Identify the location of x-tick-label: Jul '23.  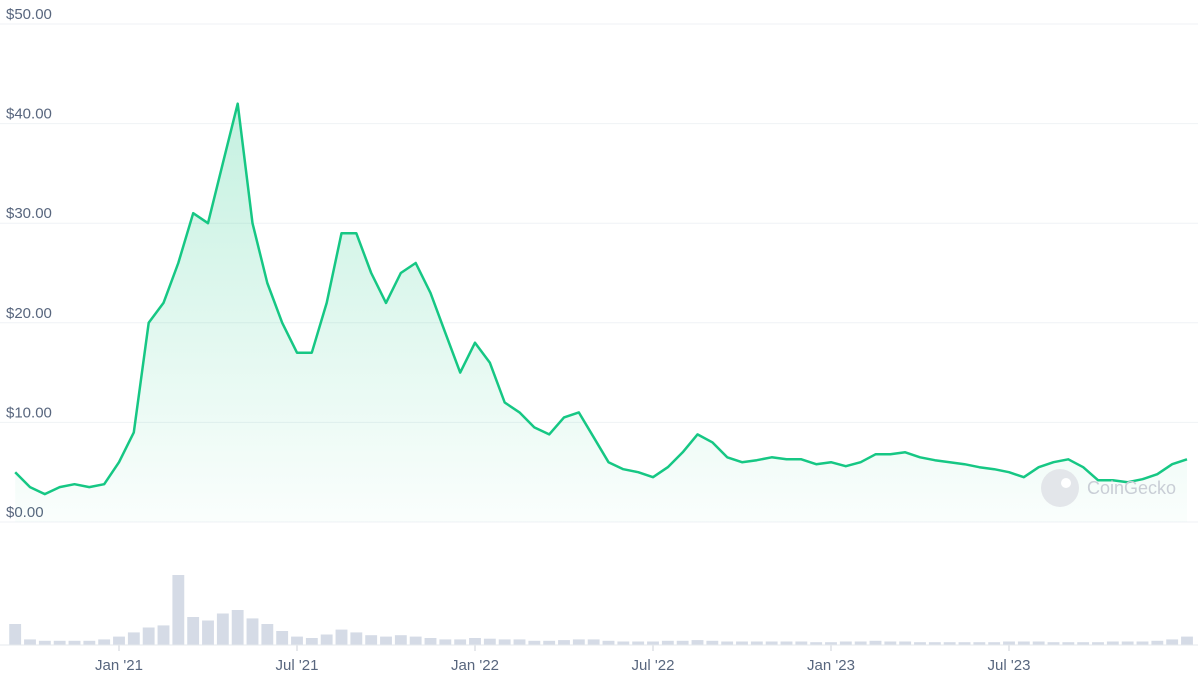
(1009, 665).